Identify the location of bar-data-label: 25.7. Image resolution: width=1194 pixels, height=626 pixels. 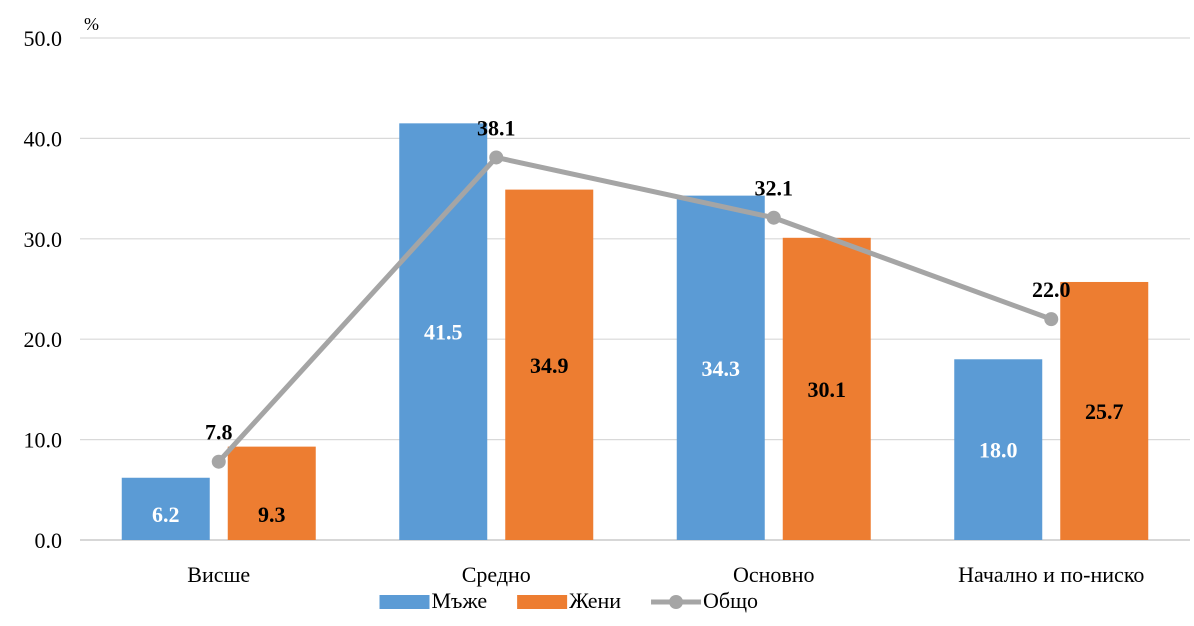
(1104, 411).